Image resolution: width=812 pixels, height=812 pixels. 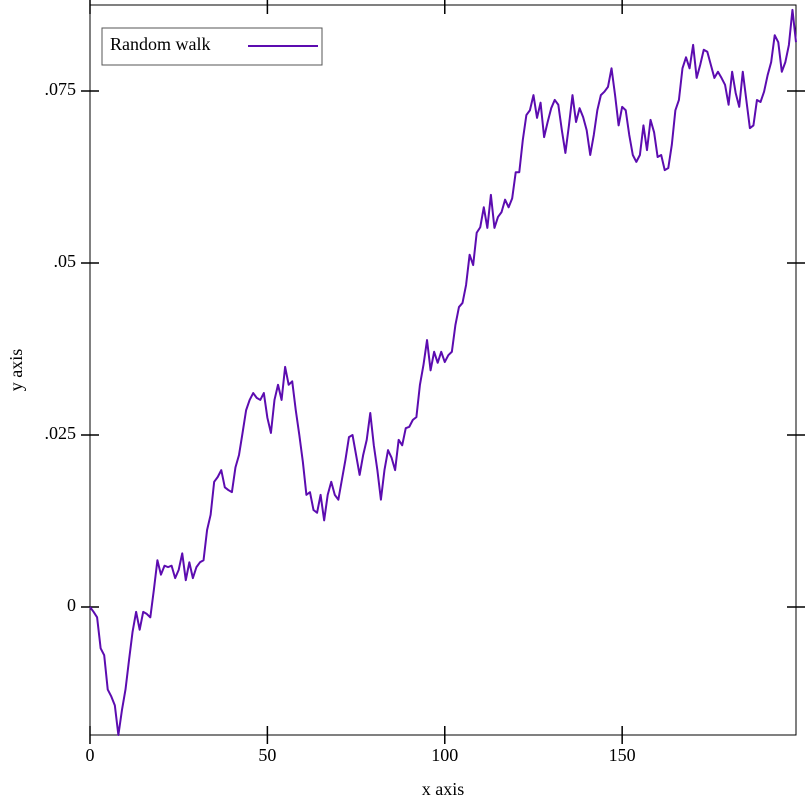 What do you see at coordinates (61, 433) in the screenshot?
I see `y-tick-label: .025` at bounding box center [61, 433].